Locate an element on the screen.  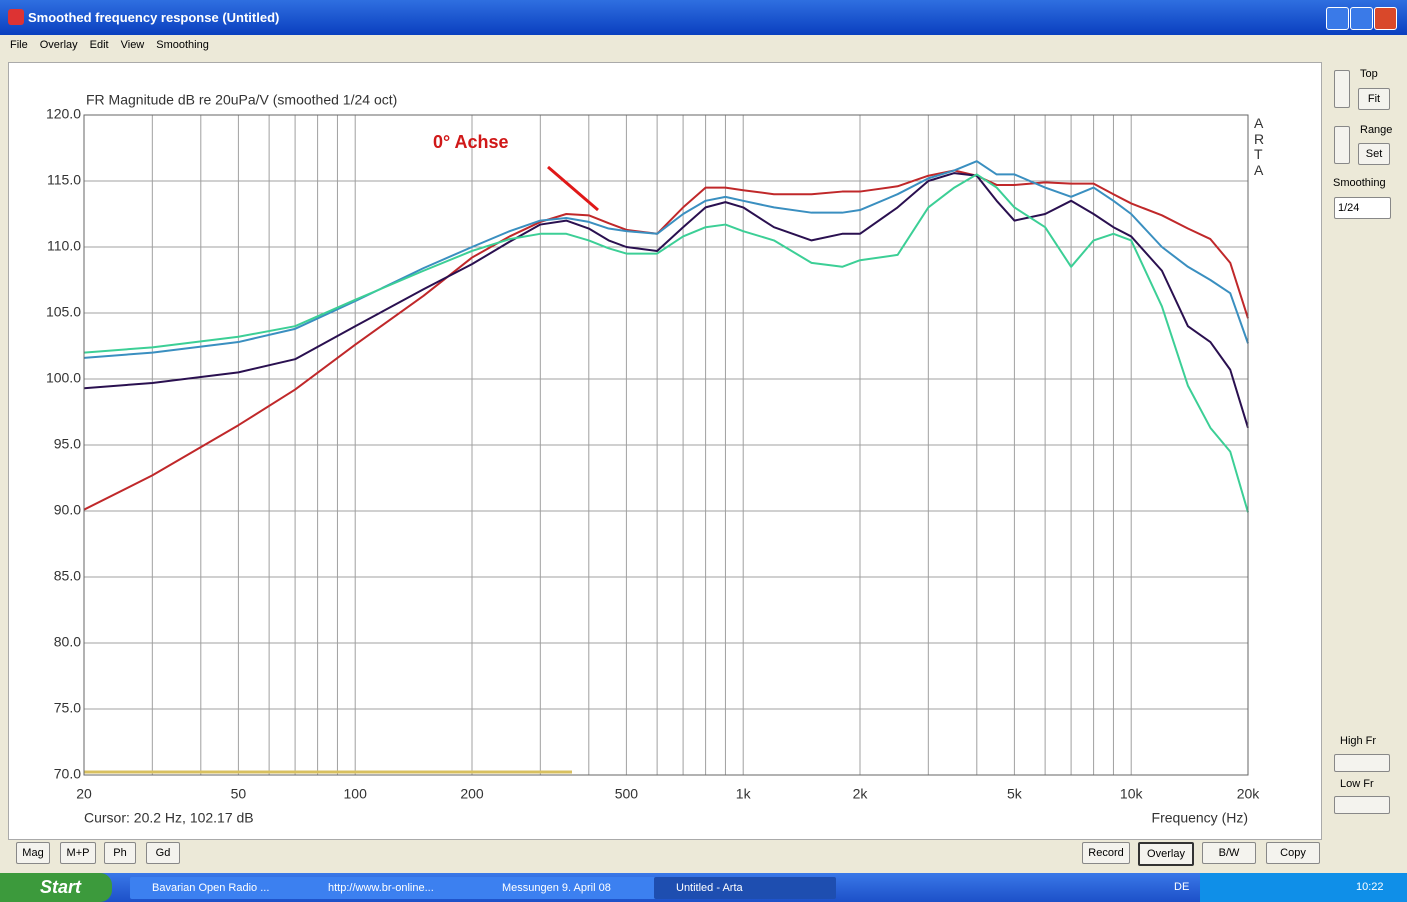
dropdown: 1/24 is located at coordinates (1362, 208).